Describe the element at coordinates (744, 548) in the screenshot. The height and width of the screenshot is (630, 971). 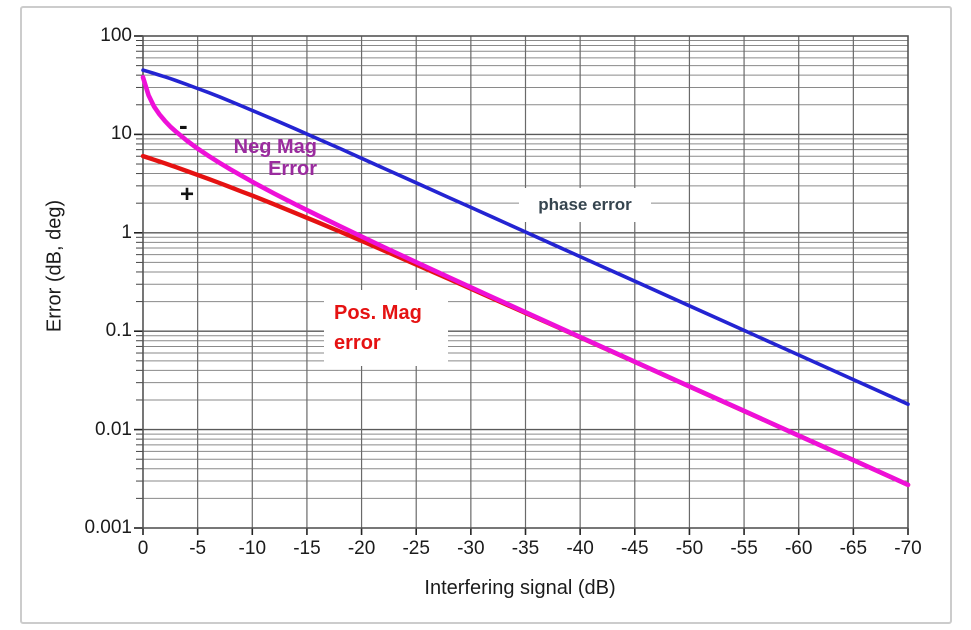
I see `x-tick-label: -55` at that location.